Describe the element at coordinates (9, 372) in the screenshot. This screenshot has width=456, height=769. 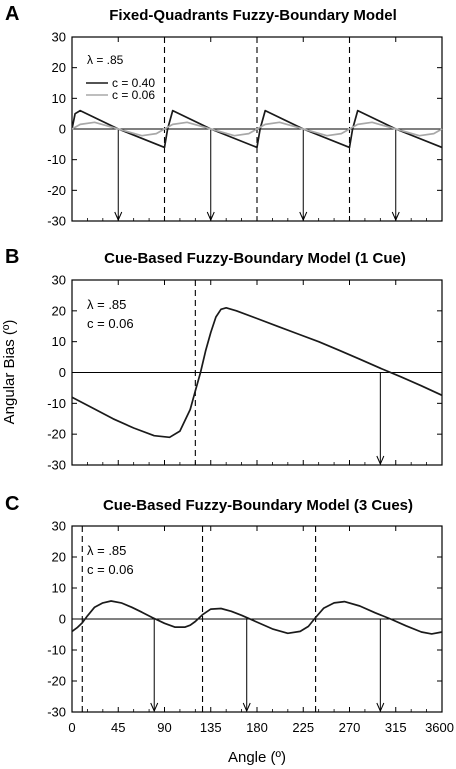
I see `y-axis-title: Angular Bias (º)` at that location.